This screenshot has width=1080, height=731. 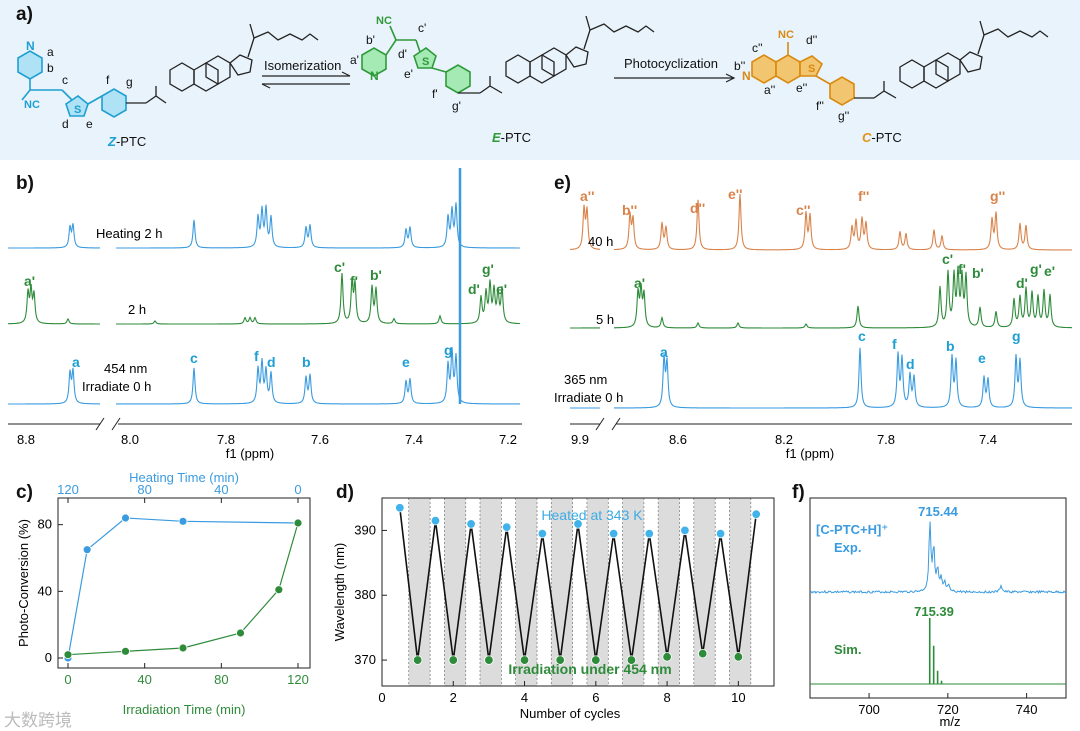 I want to click on e-ester-linker, so click(x=480, y=85).